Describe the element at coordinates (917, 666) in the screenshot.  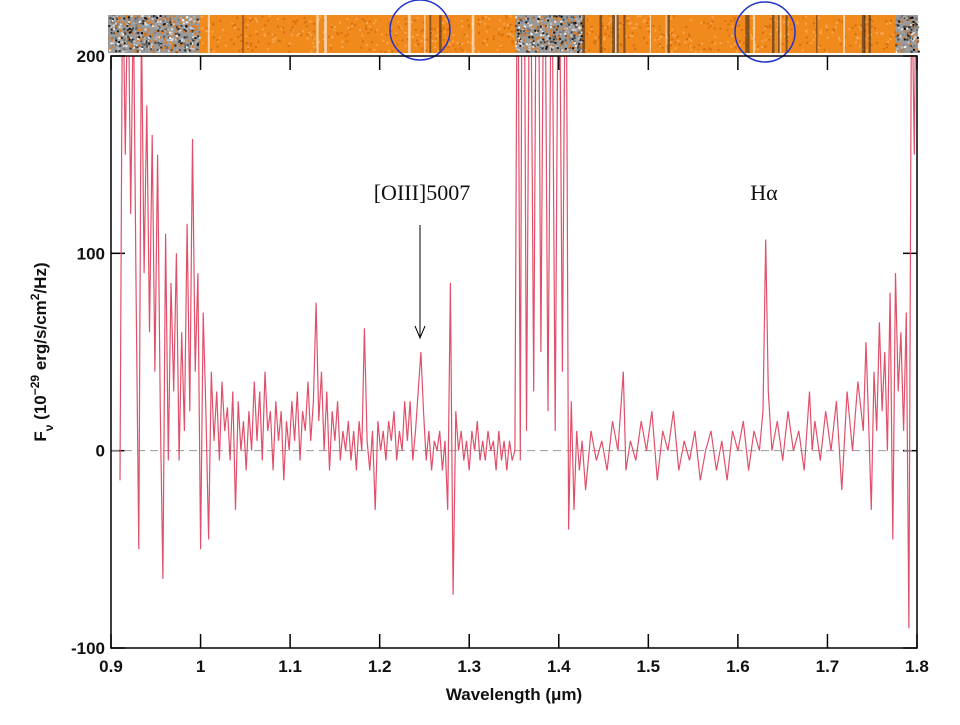
I see `x-tick-label: 1.8` at that location.